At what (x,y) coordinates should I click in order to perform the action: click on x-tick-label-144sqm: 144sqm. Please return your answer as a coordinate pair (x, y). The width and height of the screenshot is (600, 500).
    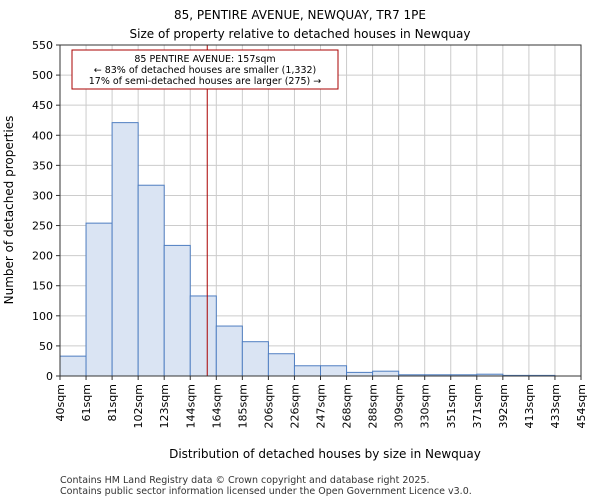
    Looking at the image, I should click on (190, 406).